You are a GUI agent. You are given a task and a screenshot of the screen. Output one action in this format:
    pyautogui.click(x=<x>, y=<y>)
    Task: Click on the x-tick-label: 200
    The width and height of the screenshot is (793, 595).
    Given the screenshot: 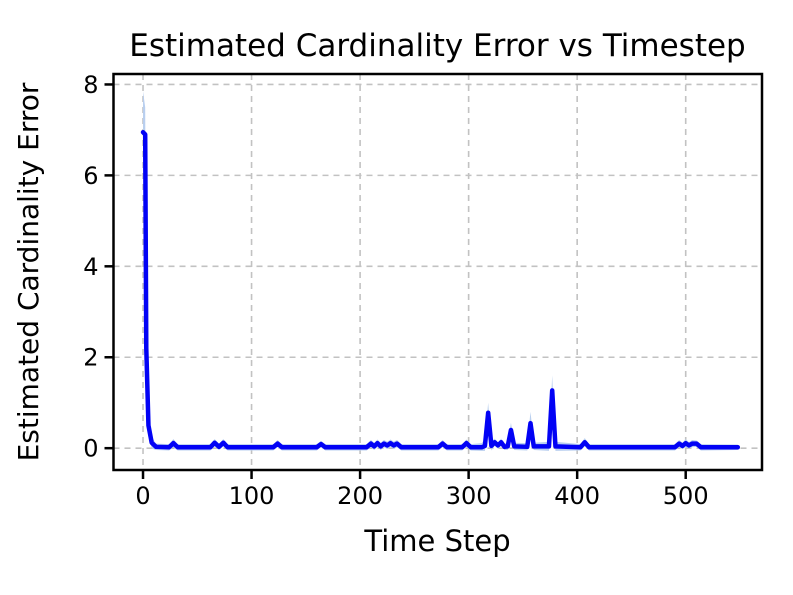 What is the action you would take?
    pyautogui.click(x=360, y=496)
    